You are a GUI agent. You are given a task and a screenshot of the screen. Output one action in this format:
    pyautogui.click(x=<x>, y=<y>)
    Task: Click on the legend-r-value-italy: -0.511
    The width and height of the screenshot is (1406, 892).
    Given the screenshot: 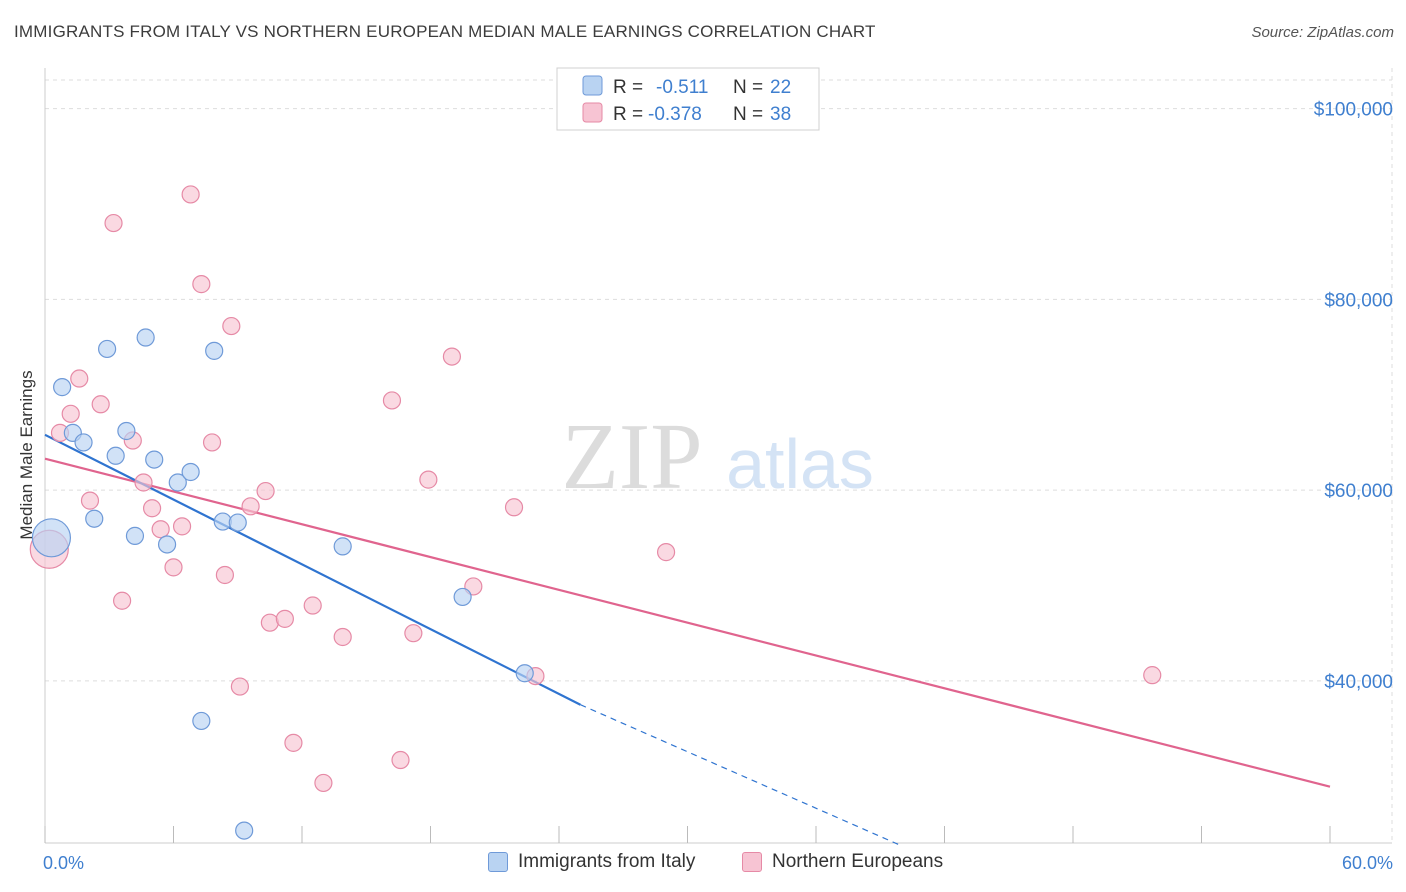 What is the action you would take?
    pyautogui.click(x=682, y=87)
    